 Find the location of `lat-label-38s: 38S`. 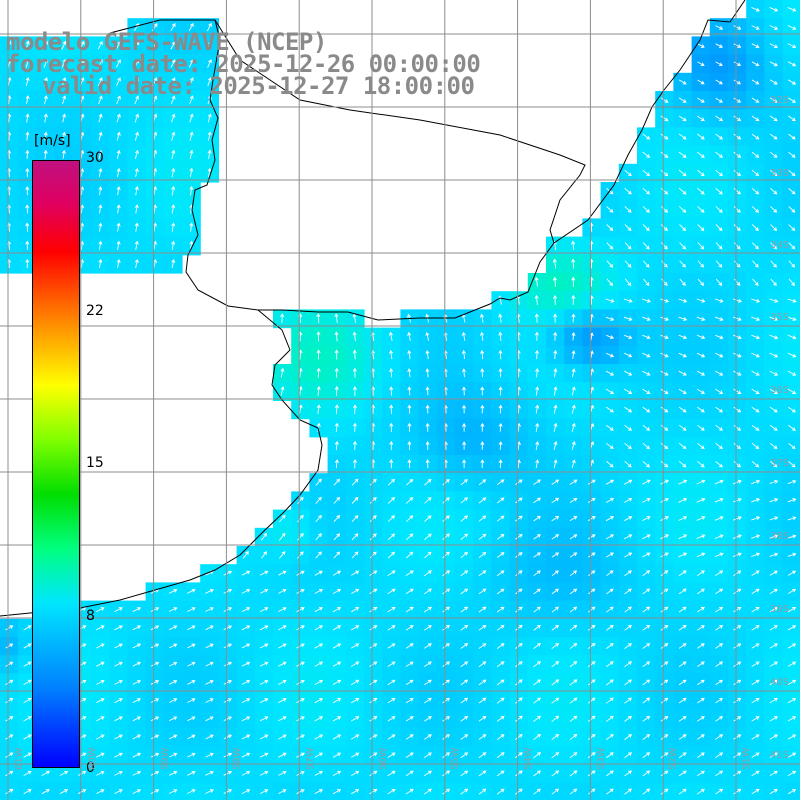

lat-label-38s: 38S is located at coordinates (780, 536).